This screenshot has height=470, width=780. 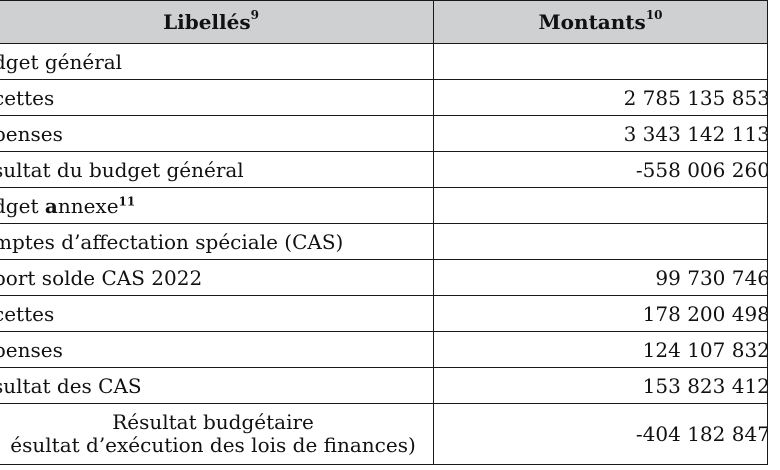 I want to click on row-label: dget général, so click(x=217, y=61).